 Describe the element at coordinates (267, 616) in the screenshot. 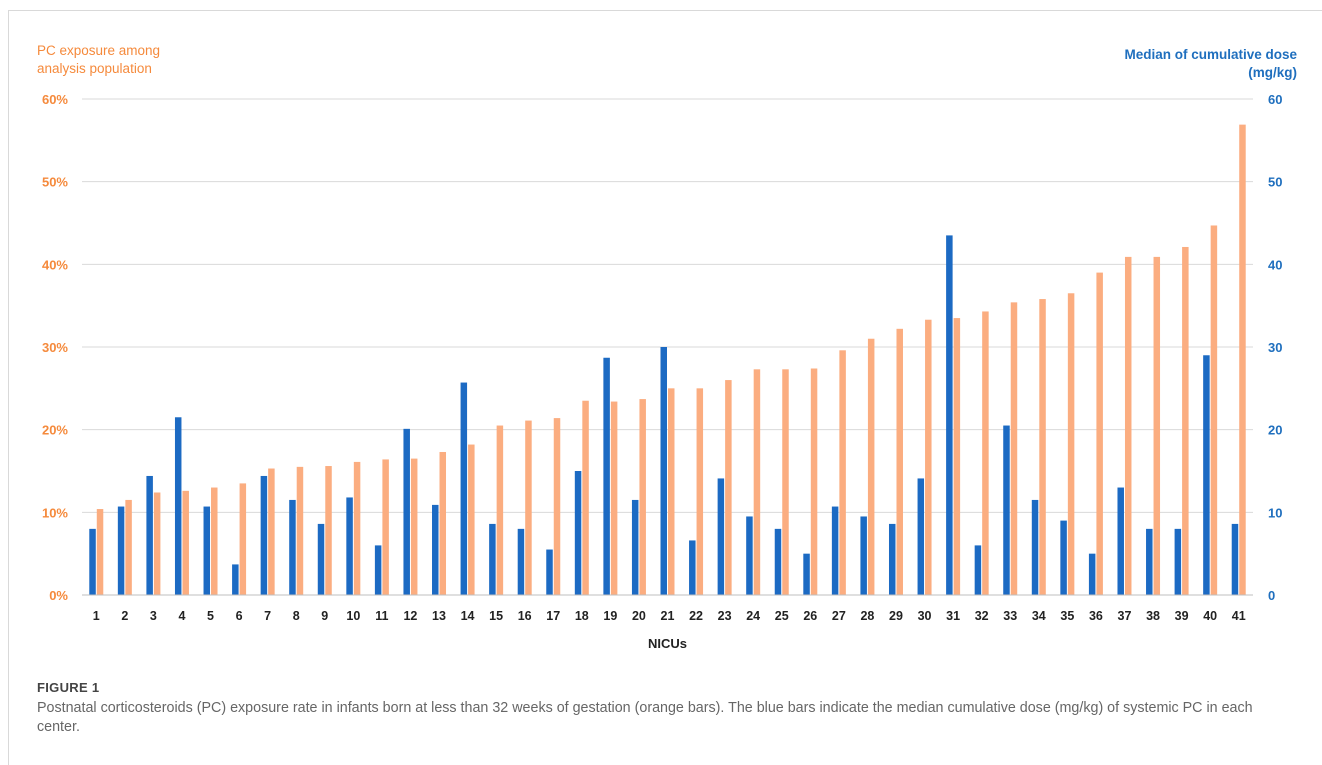

I see `x-tick-label: 7` at that location.